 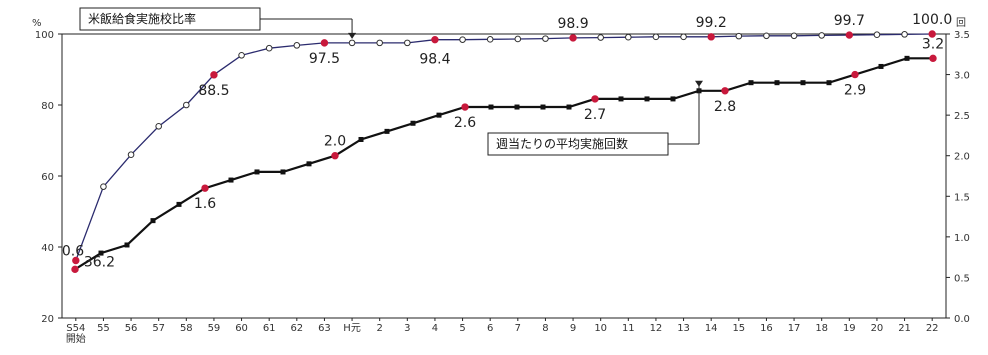 I want to click on series-1-data-label: 1.6, so click(x=205, y=204).